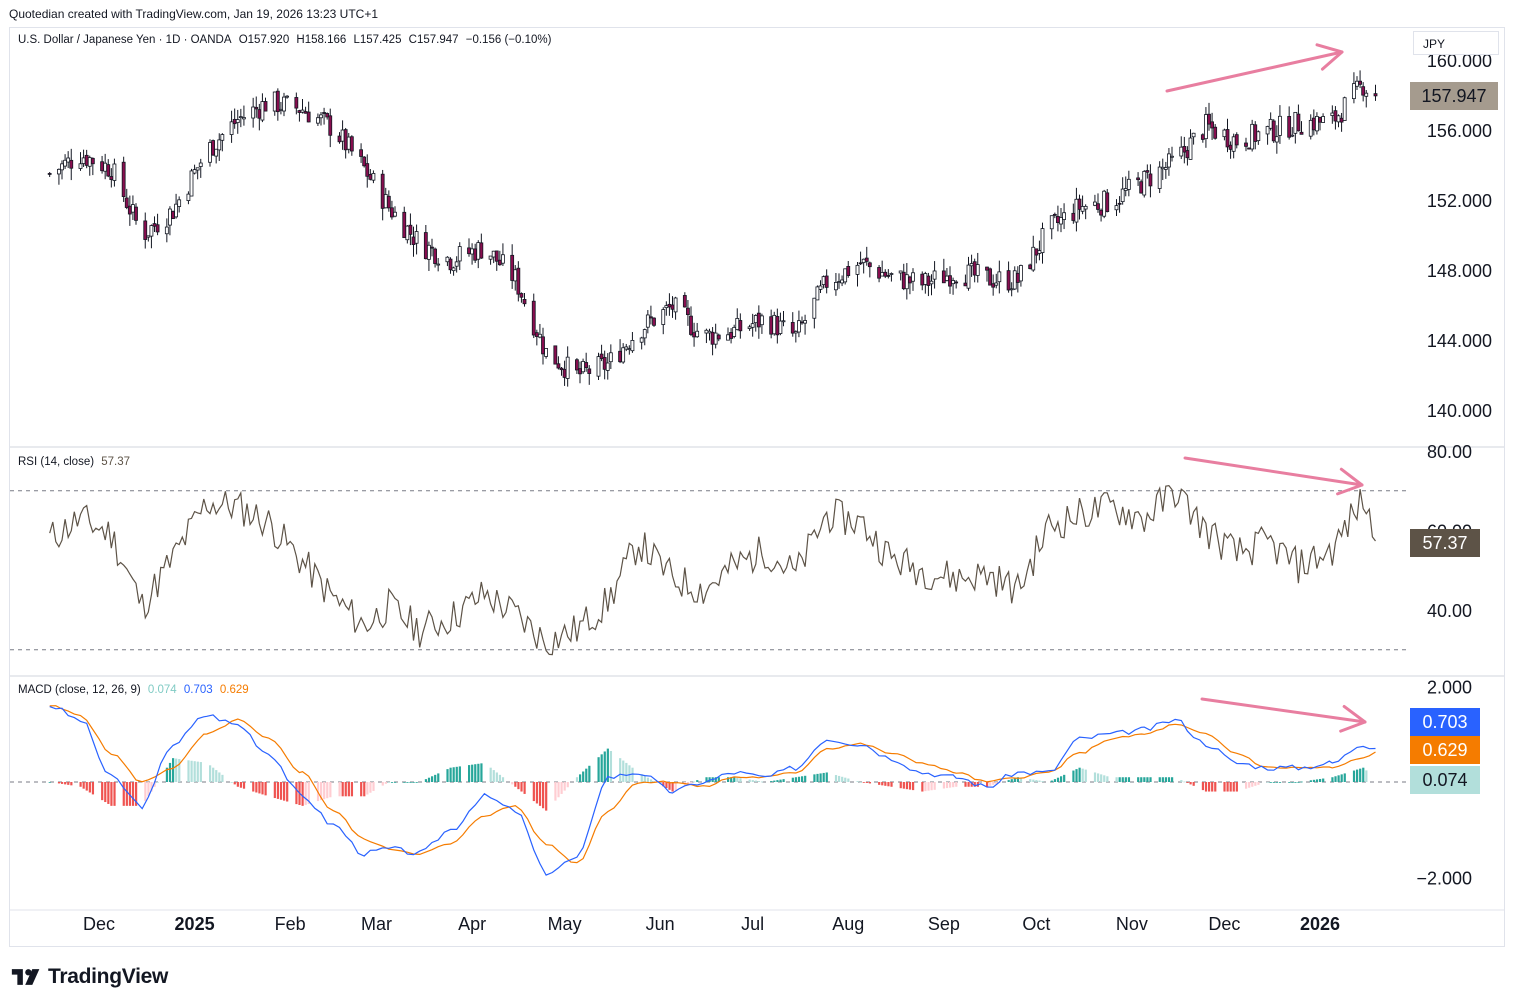 This screenshot has width=1515, height=1008. What do you see at coordinates (1273, 471) in the screenshot?
I see `rsi-divergence-arrow-shaft` at bounding box center [1273, 471].